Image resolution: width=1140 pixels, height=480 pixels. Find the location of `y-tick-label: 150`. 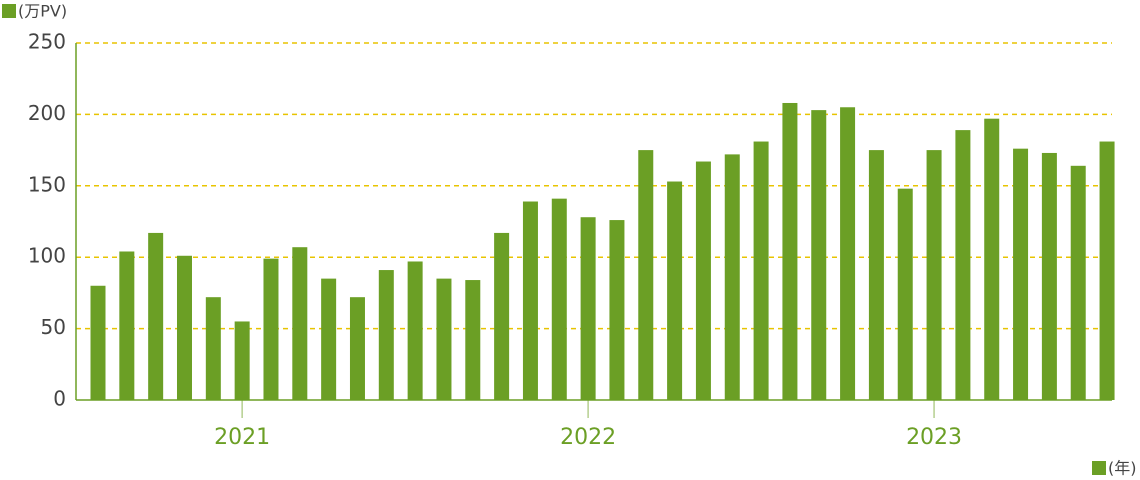

y-tick-label: 150 is located at coordinates (47, 184).